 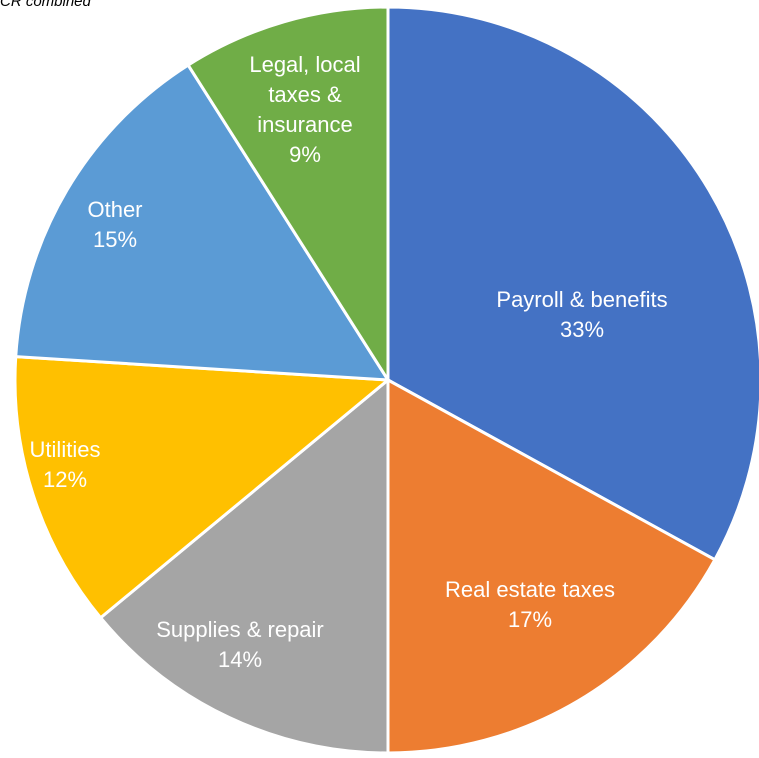 I want to click on slice-label: Payroll & benefits 33%, so click(x=582, y=315).